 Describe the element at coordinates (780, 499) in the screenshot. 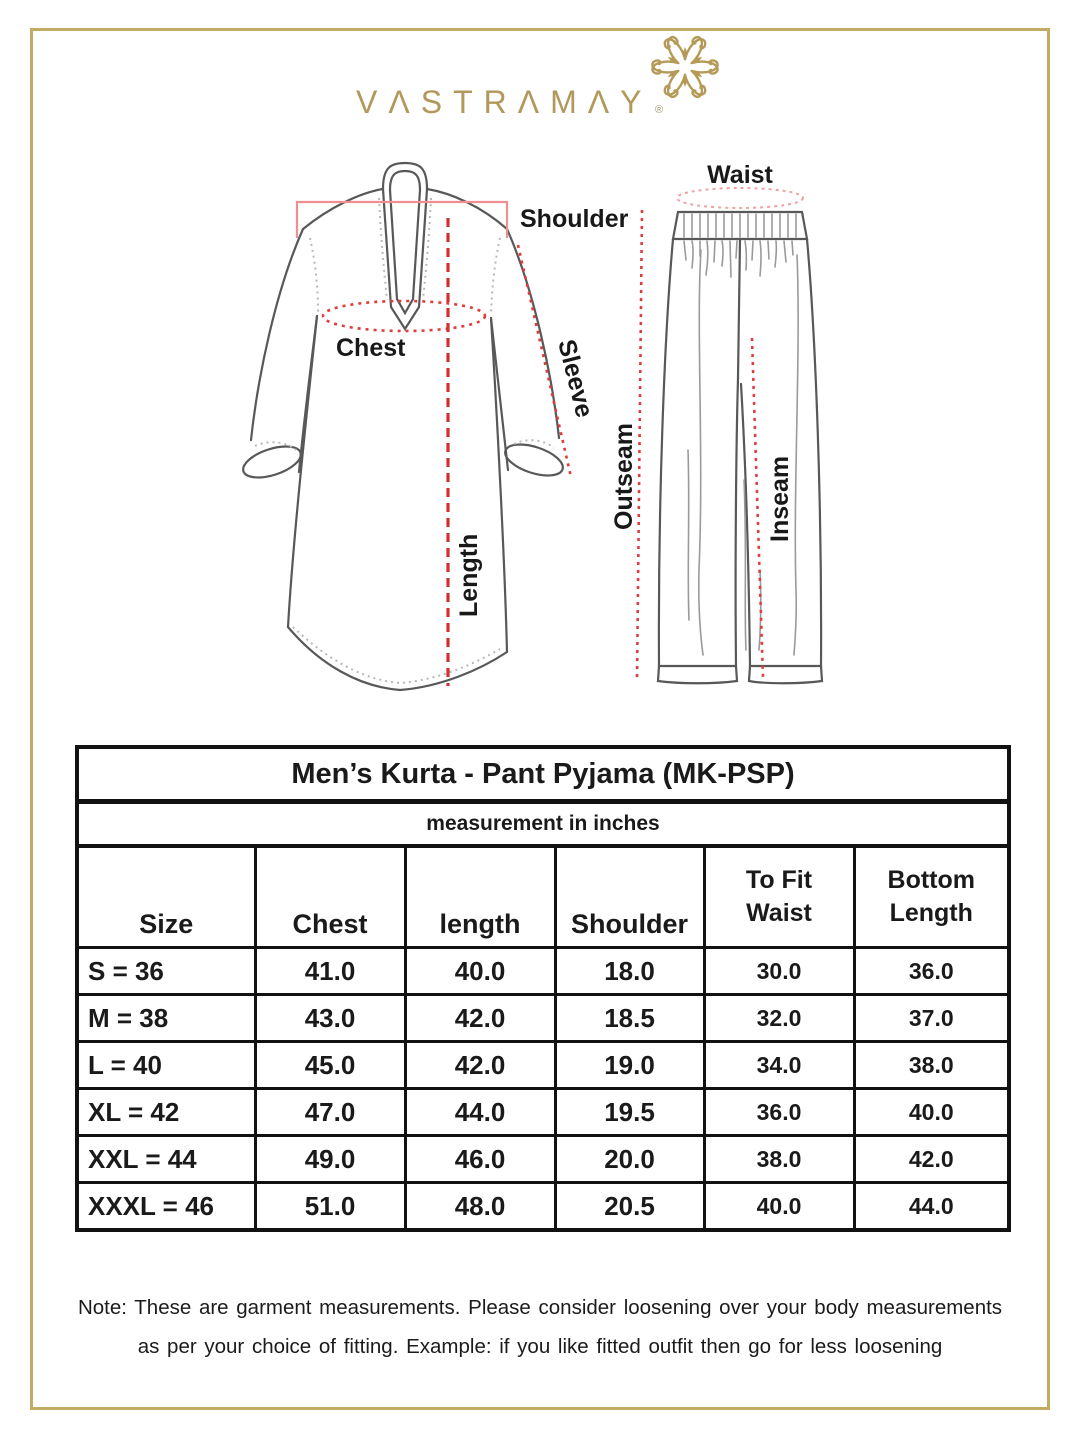

I see `inseam-label: Inseam` at that location.